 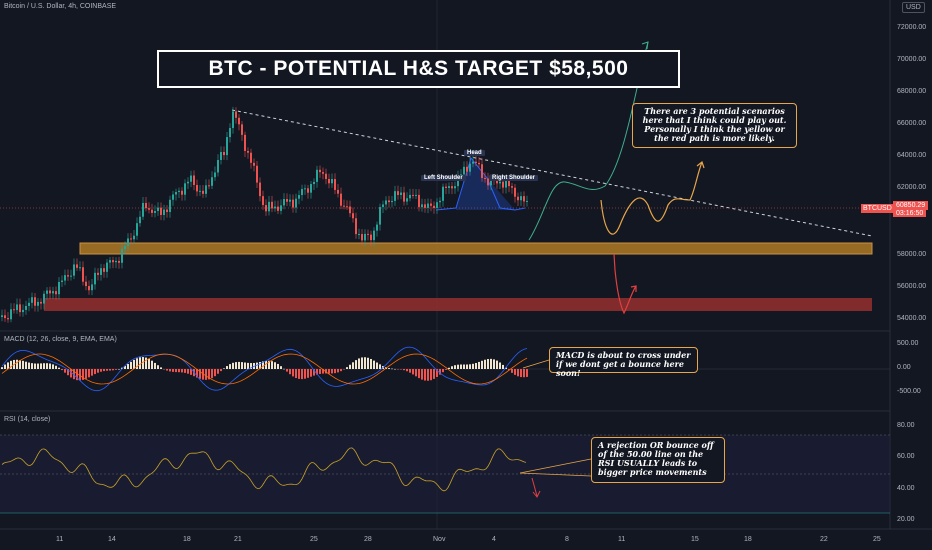 I want to click on rsi-note-connector, so click(x=555, y=466).